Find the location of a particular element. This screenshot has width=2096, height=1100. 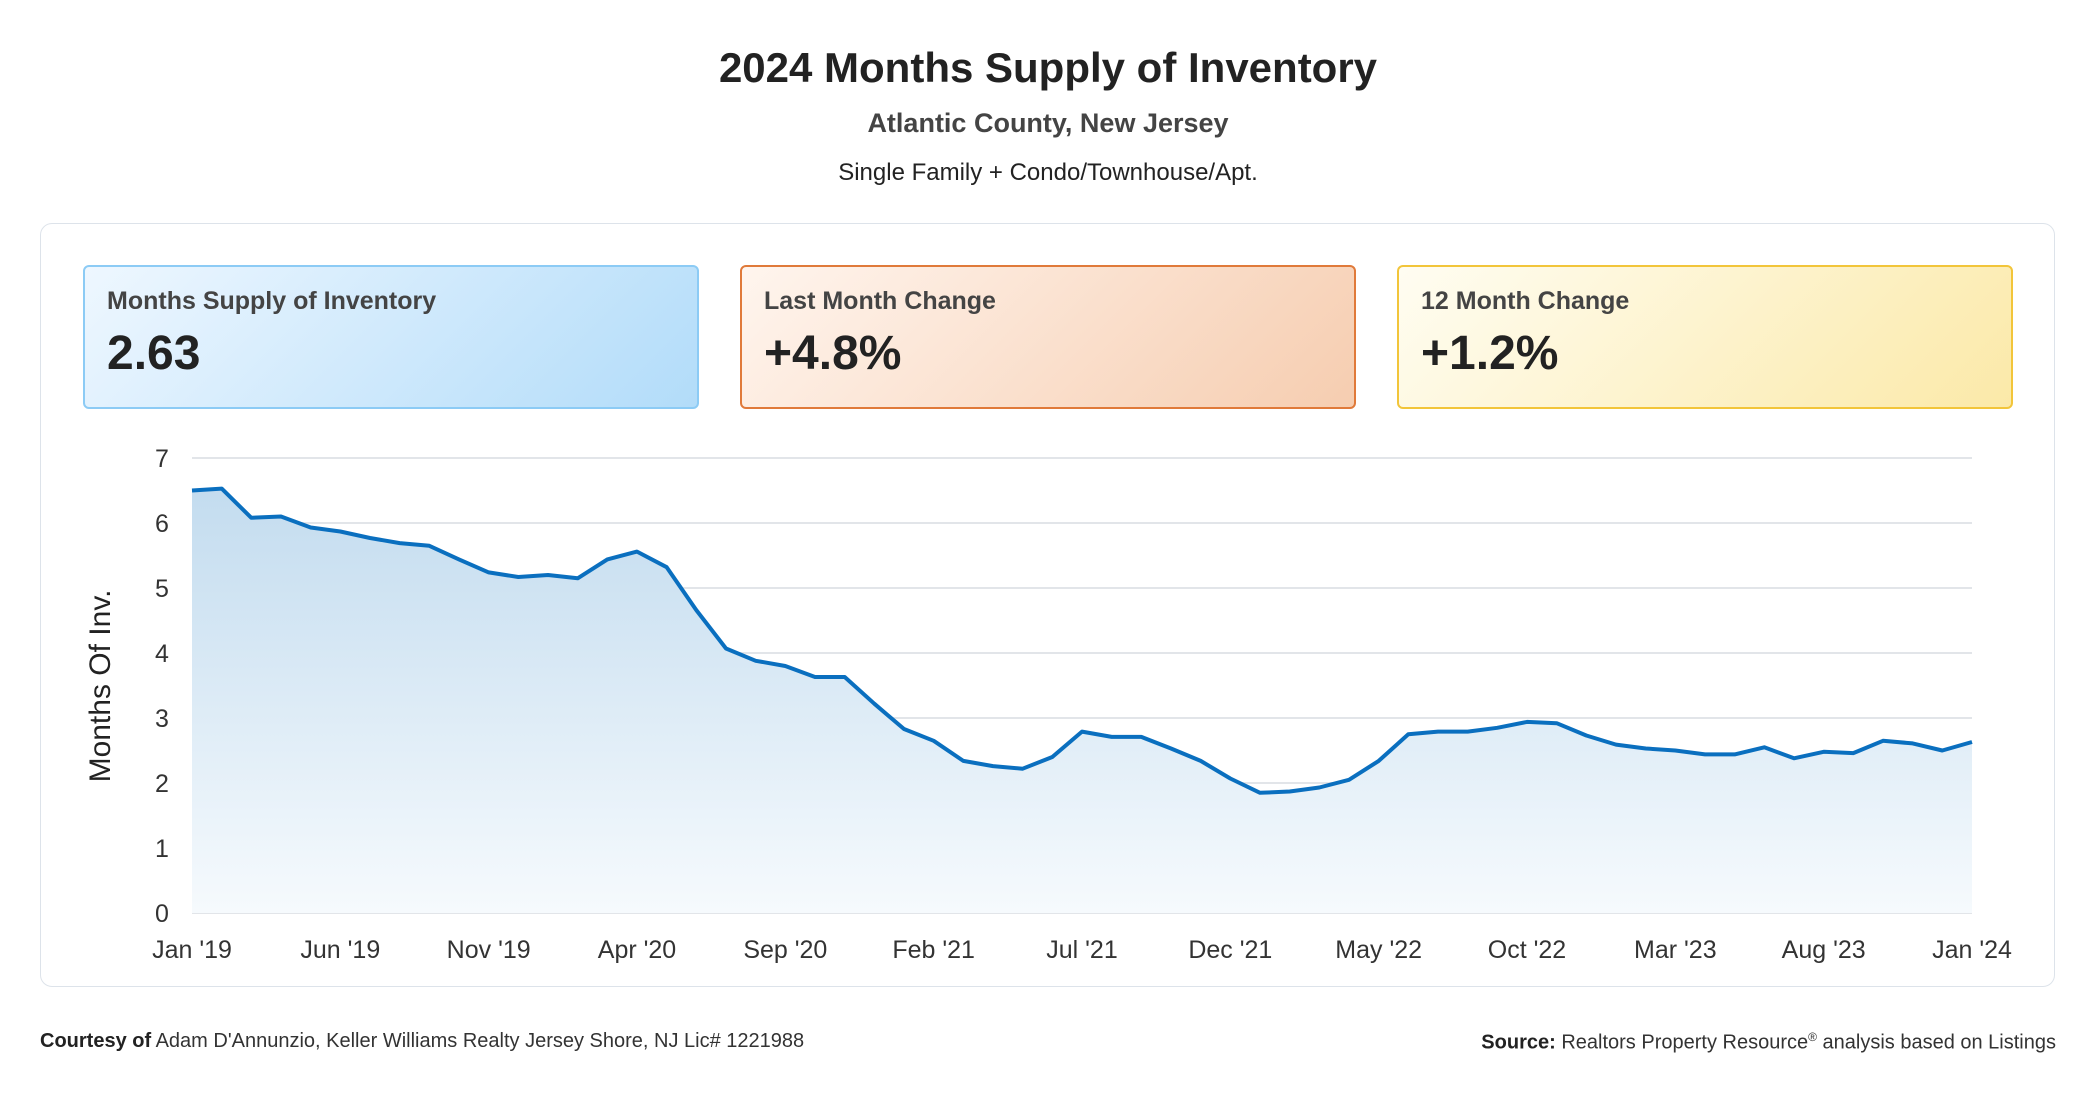

y-tick-label: 1 is located at coordinates (162, 849).